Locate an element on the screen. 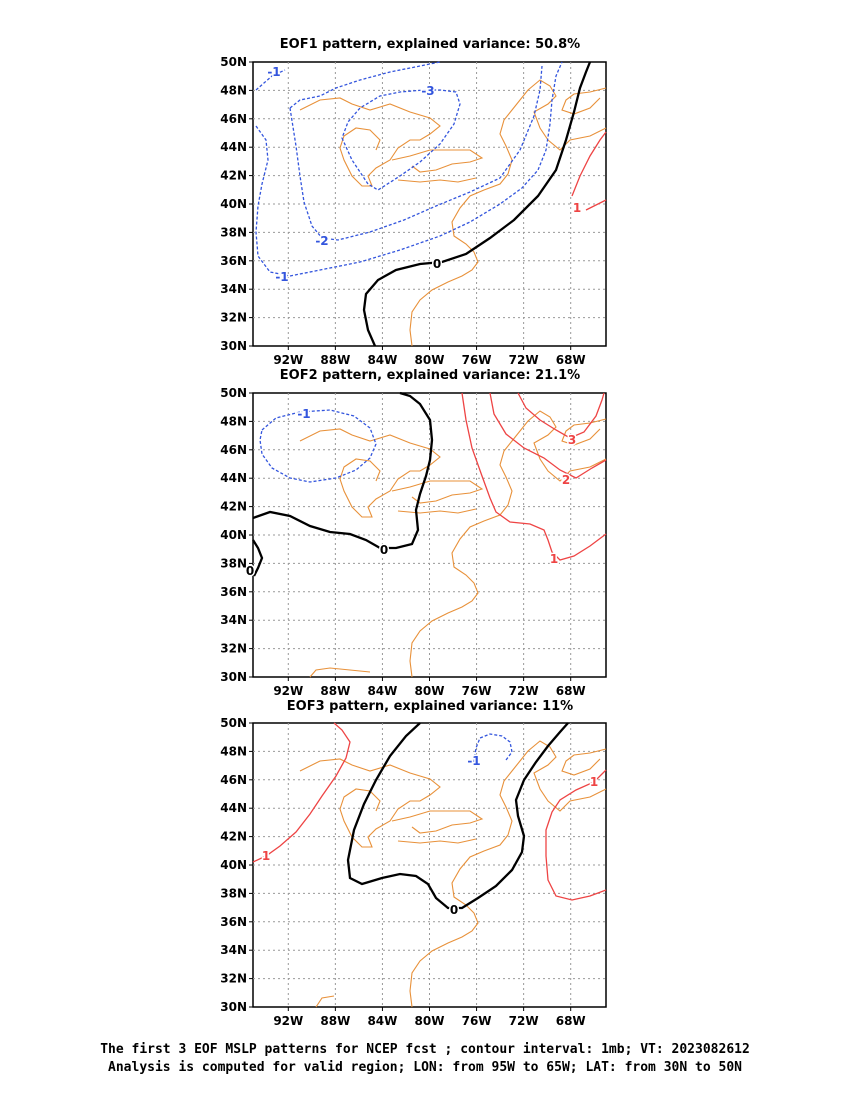 This screenshot has height=1100, width=850. contour-label: 3 is located at coordinates (572, 440).